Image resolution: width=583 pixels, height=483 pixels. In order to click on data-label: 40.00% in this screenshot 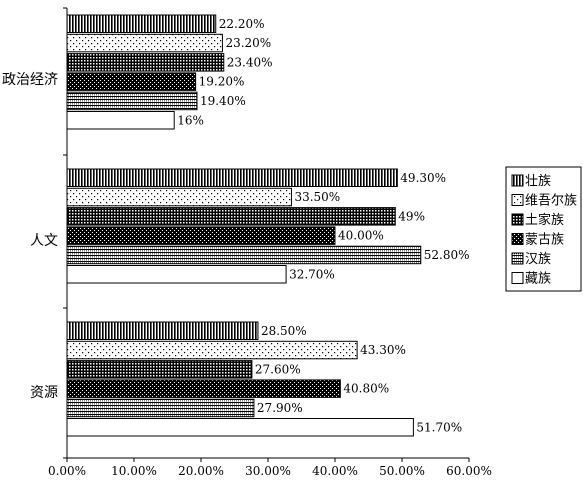, I will do `click(361, 236)`.